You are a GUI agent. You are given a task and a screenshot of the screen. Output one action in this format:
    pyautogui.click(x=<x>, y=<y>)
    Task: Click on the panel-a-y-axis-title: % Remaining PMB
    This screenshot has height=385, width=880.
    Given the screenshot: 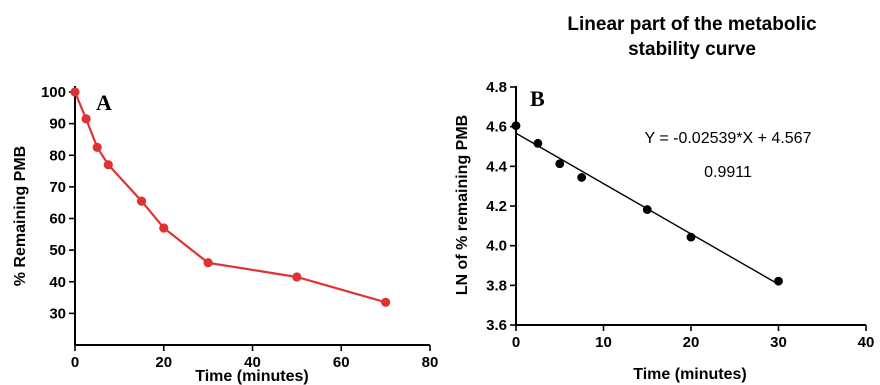 What is the action you would take?
    pyautogui.click(x=20, y=216)
    